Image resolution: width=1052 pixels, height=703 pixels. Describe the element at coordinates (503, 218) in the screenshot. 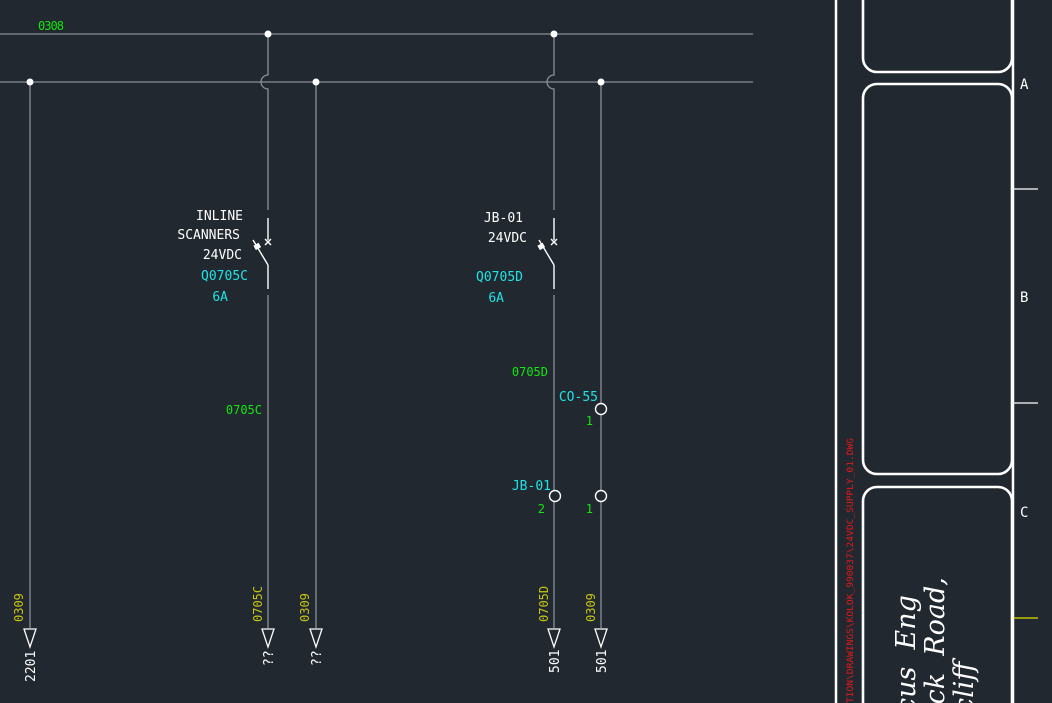

I see `breaker-name-line: JB-01` at that location.